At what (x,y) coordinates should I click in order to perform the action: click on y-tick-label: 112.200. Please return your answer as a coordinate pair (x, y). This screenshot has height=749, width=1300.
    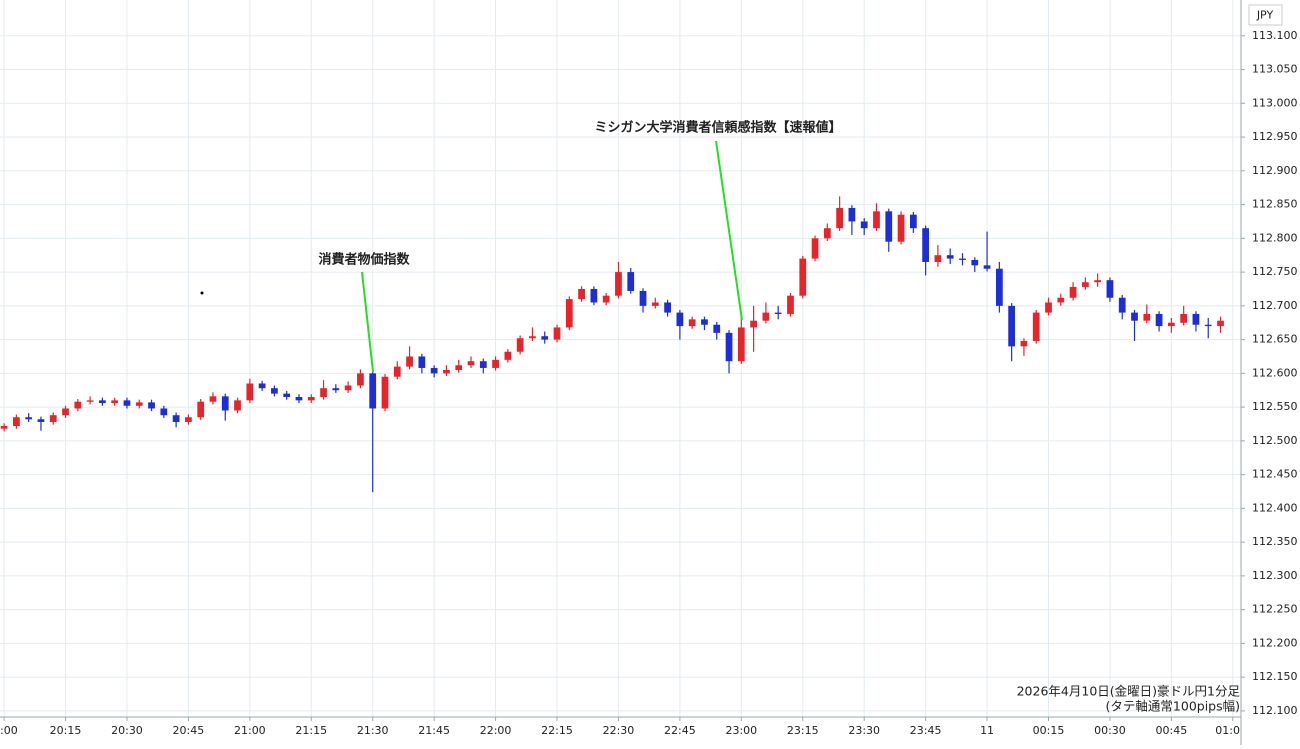
    Looking at the image, I should click on (1275, 642).